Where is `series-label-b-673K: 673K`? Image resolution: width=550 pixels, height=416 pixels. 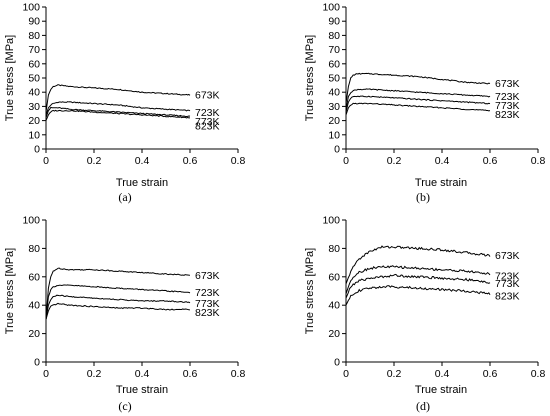 series-label-b-673K: 673K is located at coordinates (507, 84).